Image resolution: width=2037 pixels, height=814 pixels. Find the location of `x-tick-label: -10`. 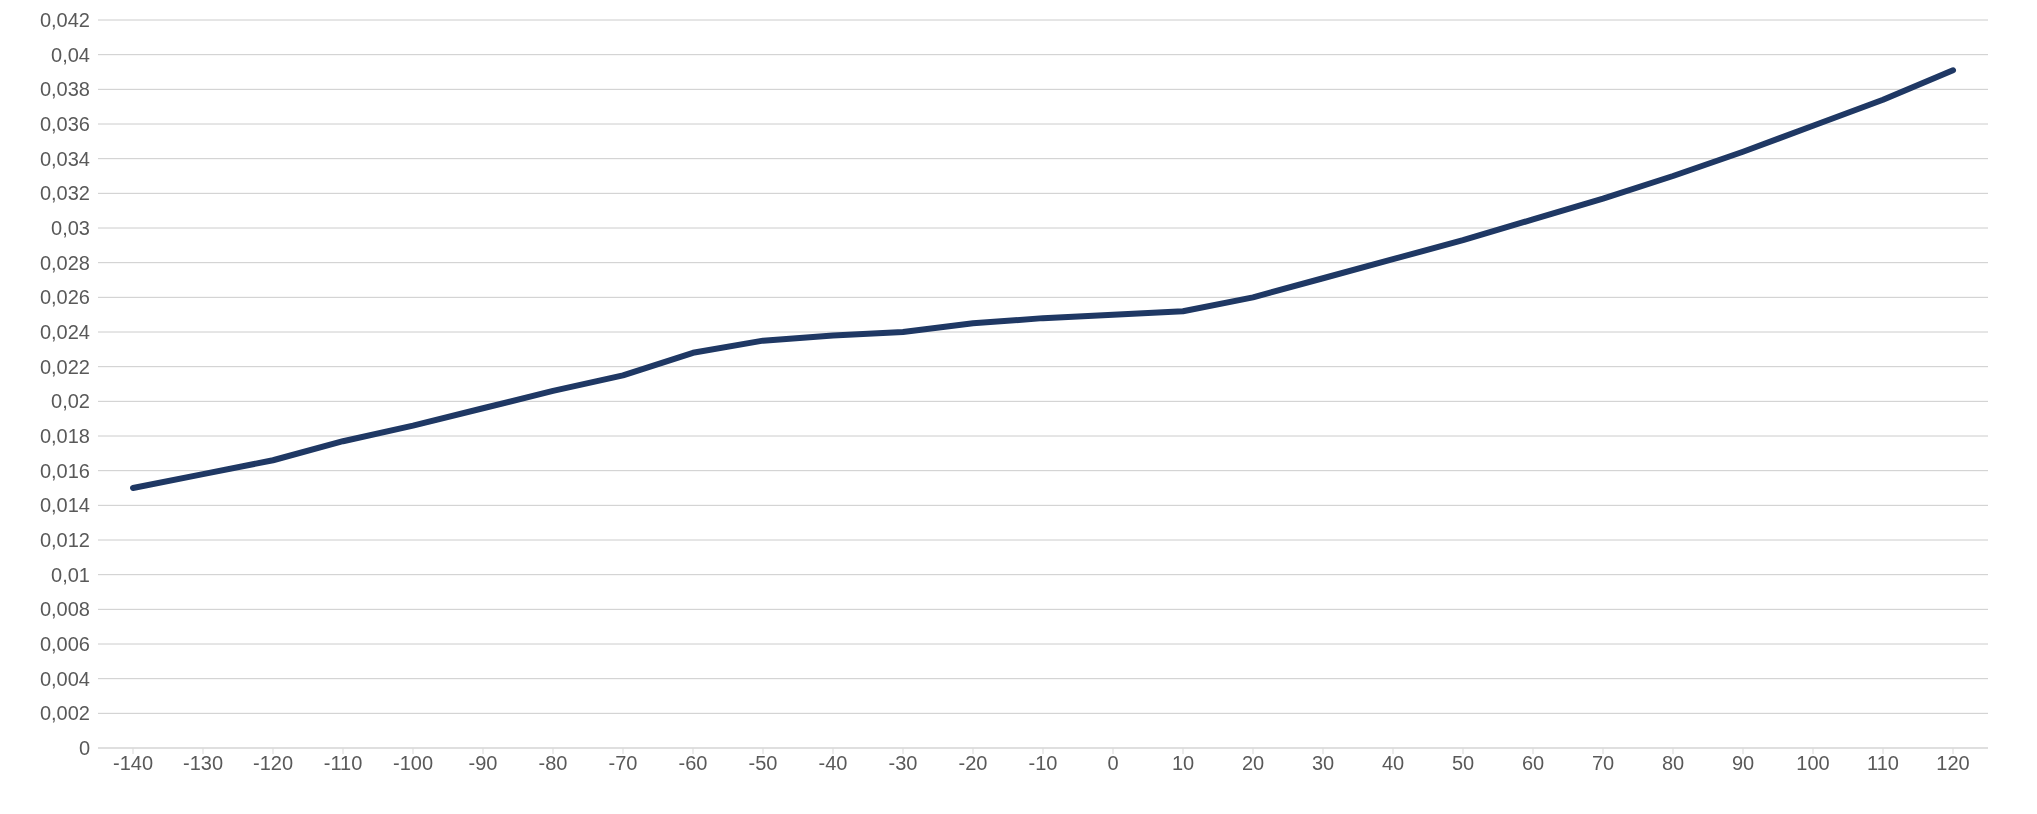

x-tick-label: -10 is located at coordinates (1043, 763).